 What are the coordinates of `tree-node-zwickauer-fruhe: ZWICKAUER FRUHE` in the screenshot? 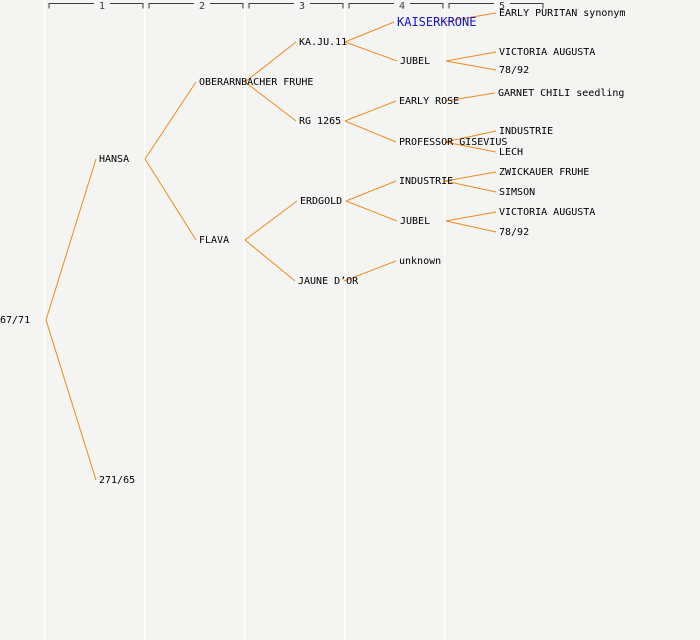 It's located at (544, 172).